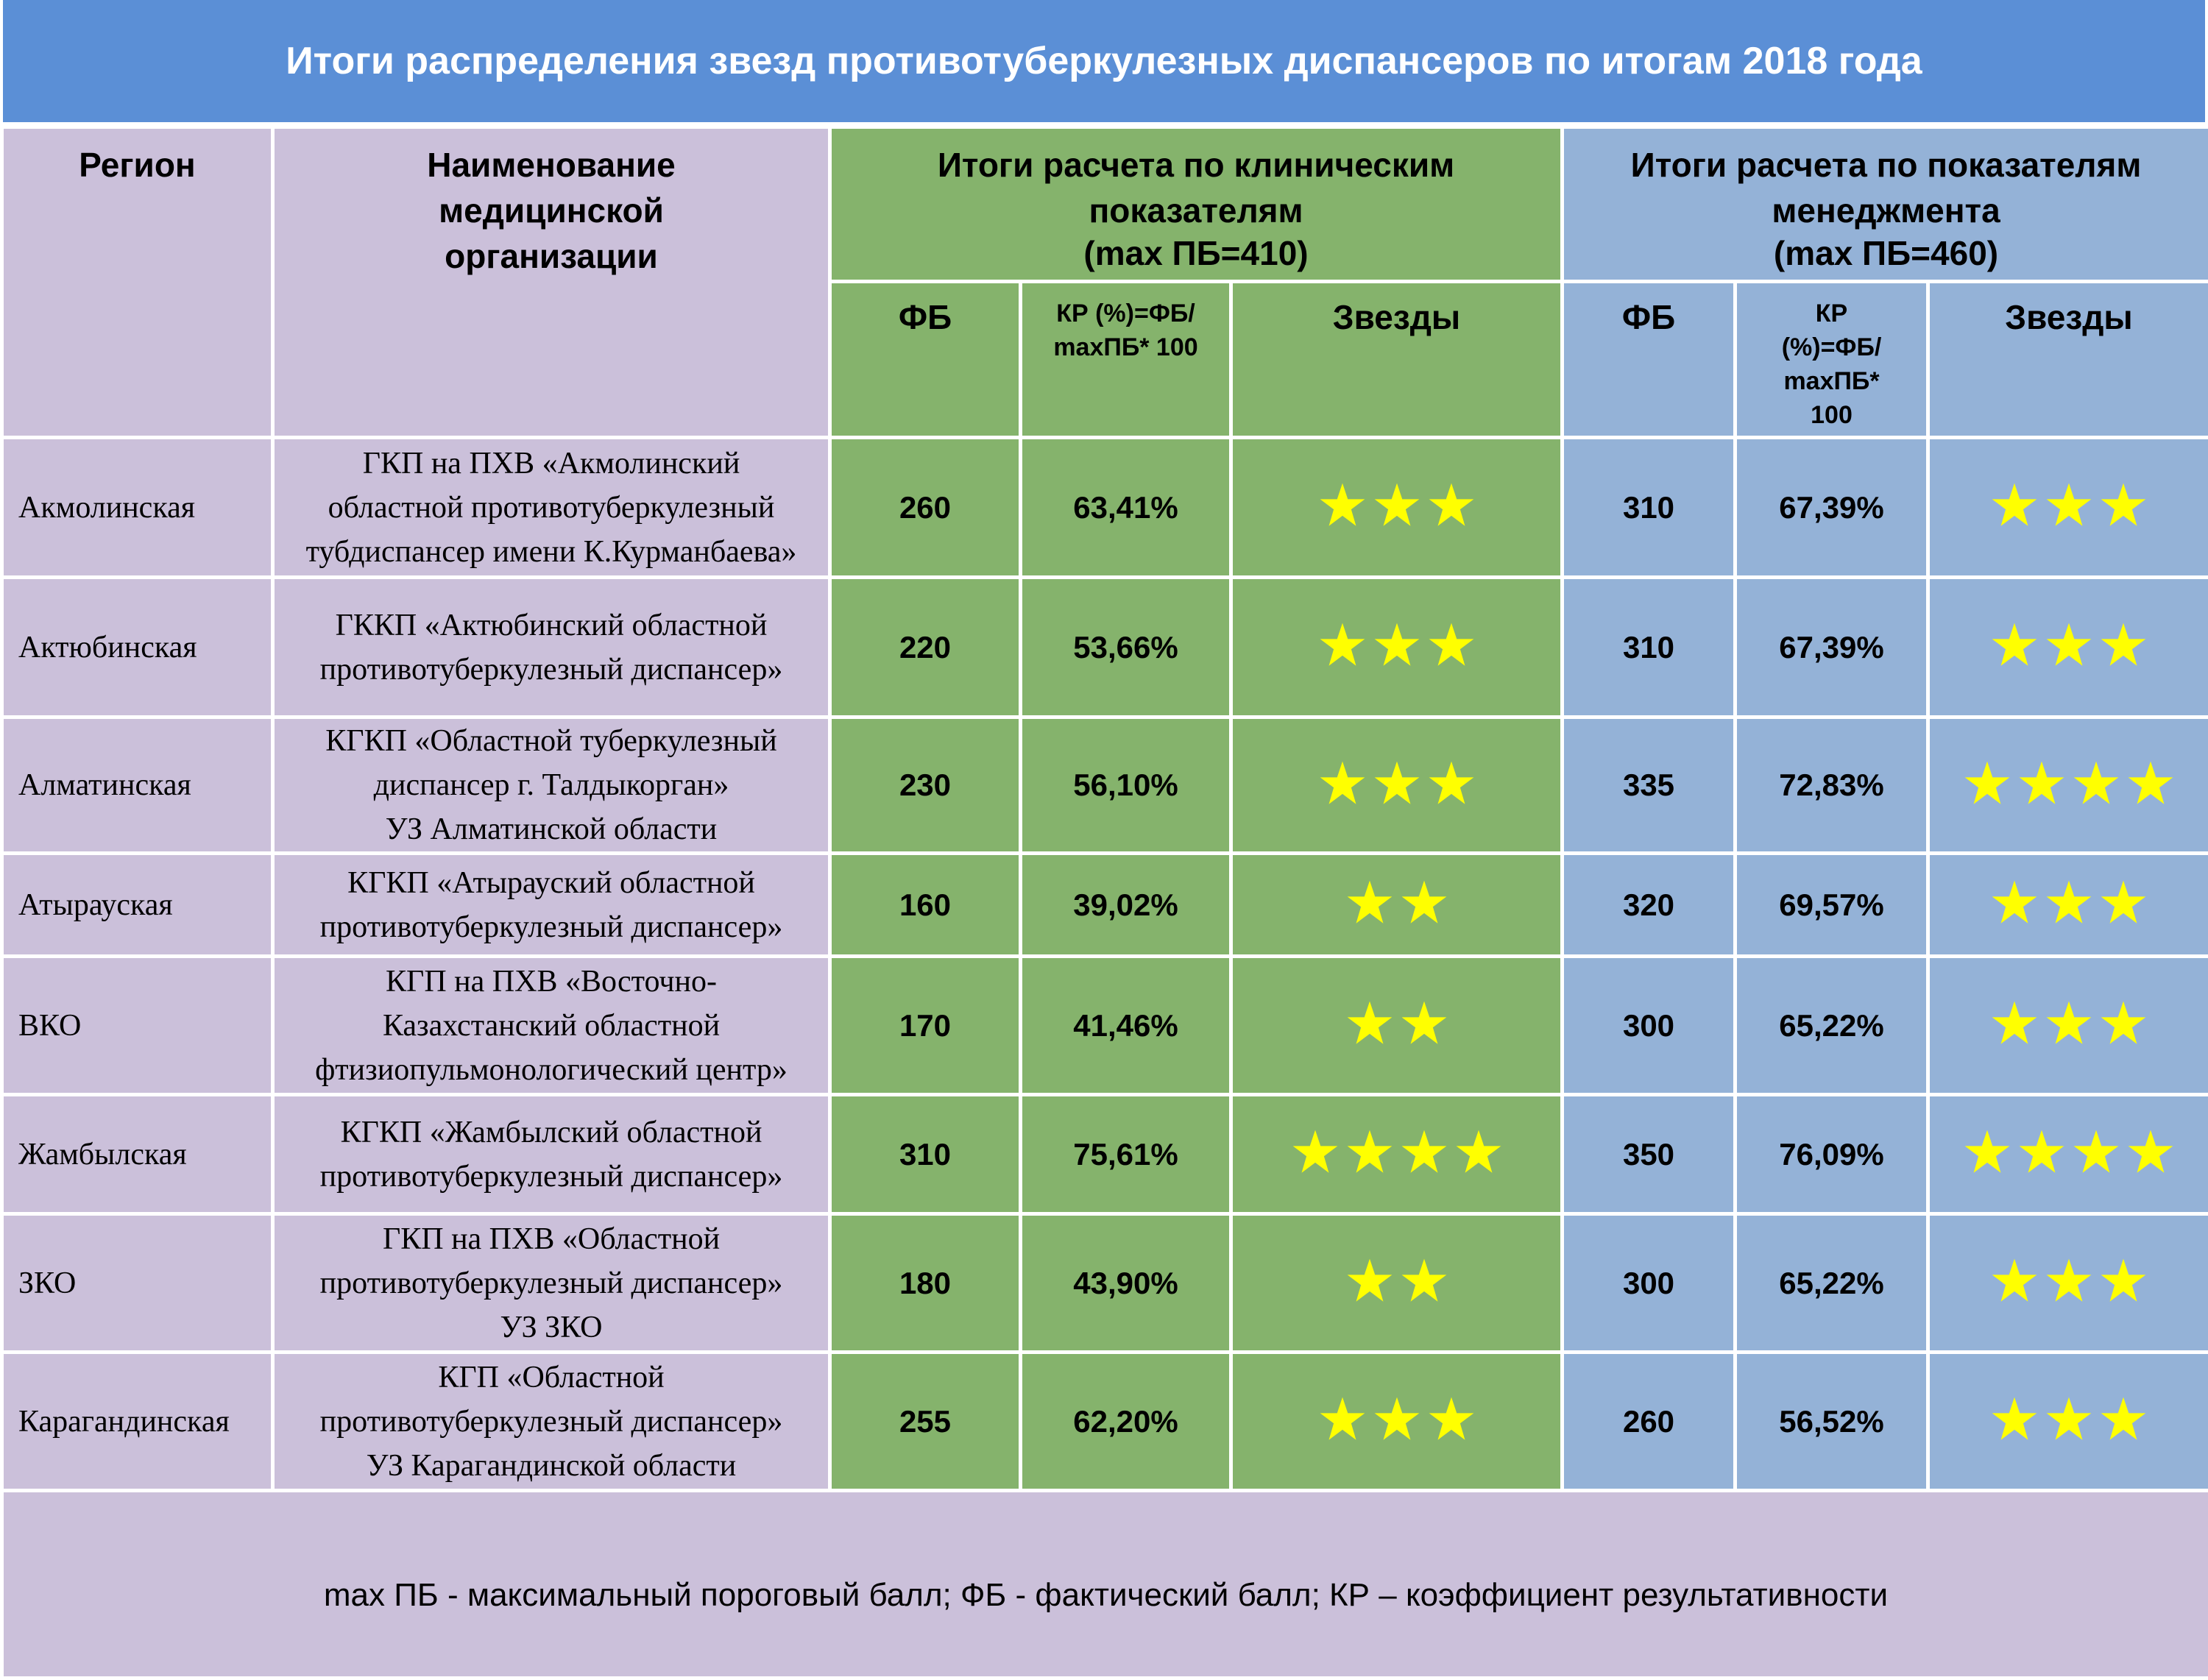  What do you see at coordinates (925, 1154) in the screenshot?
I see `clinical-fb-cell: 310` at bounding box center [925, 1154].